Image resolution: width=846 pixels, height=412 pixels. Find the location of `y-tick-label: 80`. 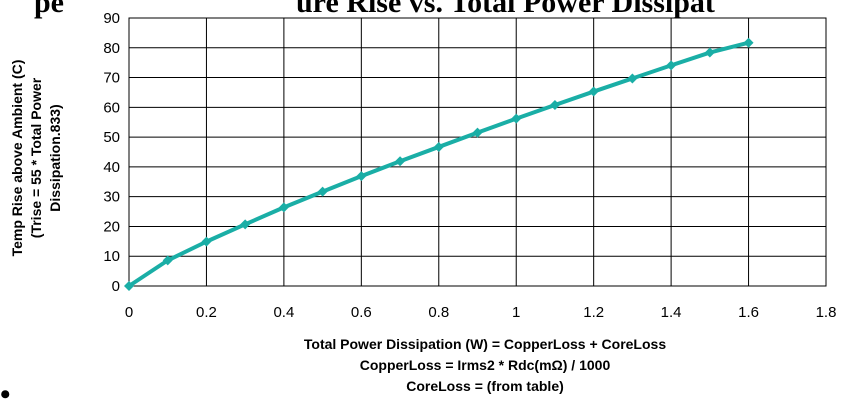

y-tick-label: 80 is located at coordinates (111, 48).